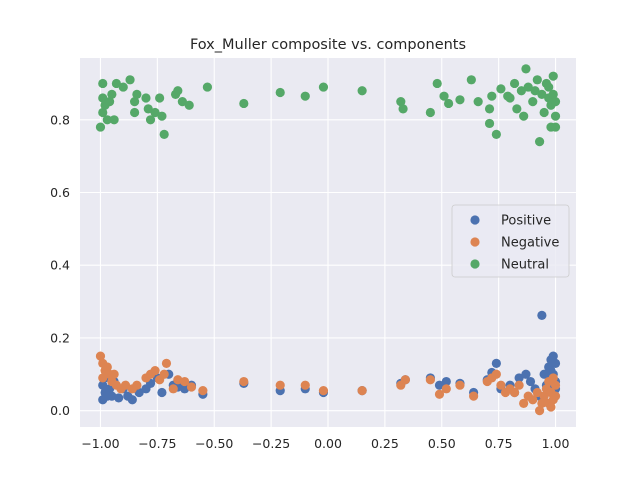 Image resolution: width=640 pixels, height=480 pixels. What do you see at coordinates (60, 337) in the screenshot?
I see `y-tick-label: 0.2` at bounding box center [60, 337].